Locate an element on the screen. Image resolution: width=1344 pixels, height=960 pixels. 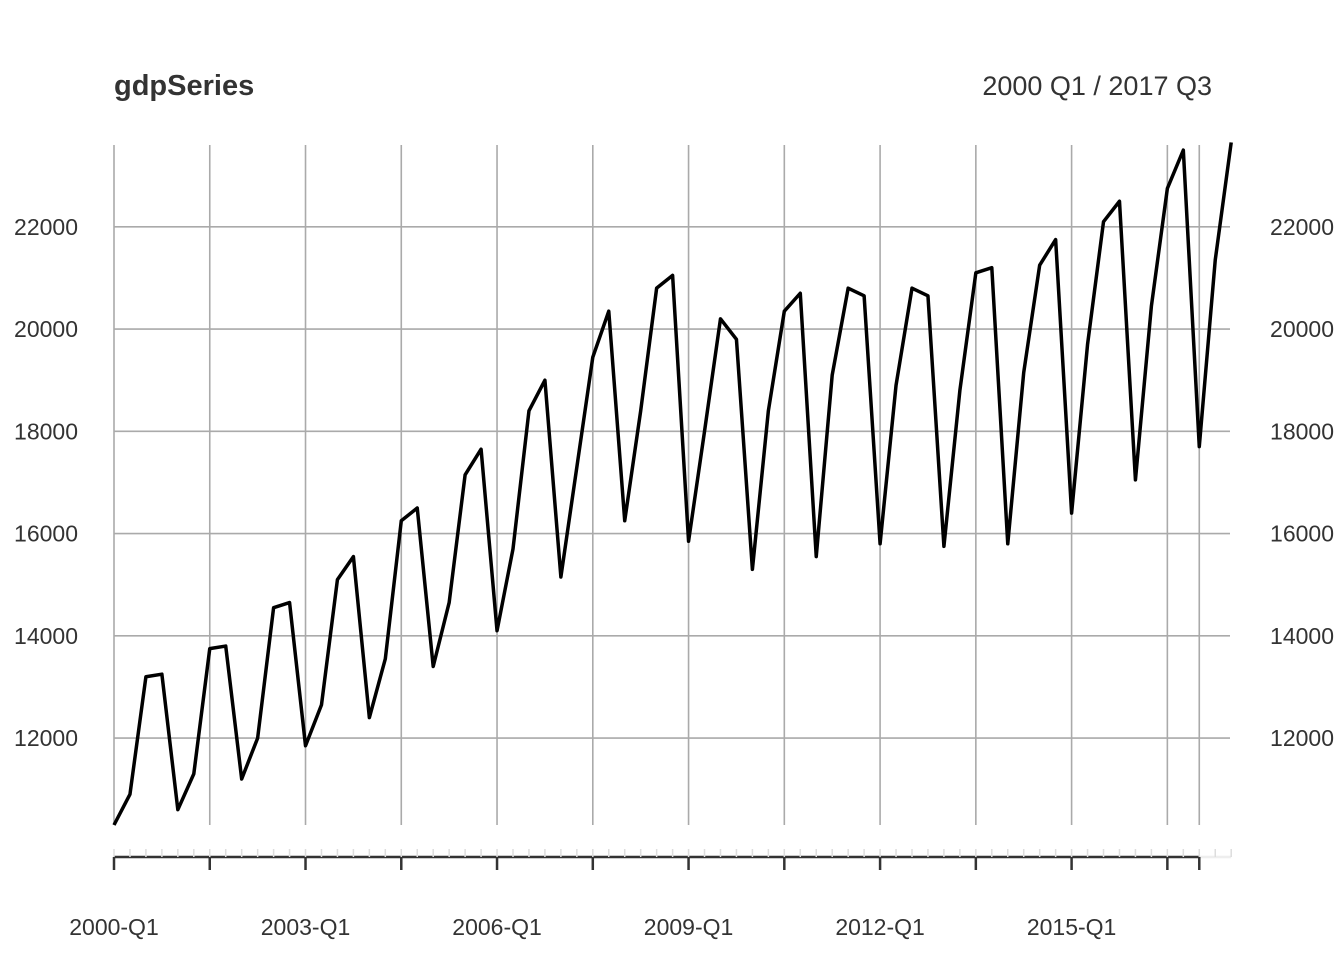
x-tick-label-4: 2012-Q1 is located at coordinates (880, 927).